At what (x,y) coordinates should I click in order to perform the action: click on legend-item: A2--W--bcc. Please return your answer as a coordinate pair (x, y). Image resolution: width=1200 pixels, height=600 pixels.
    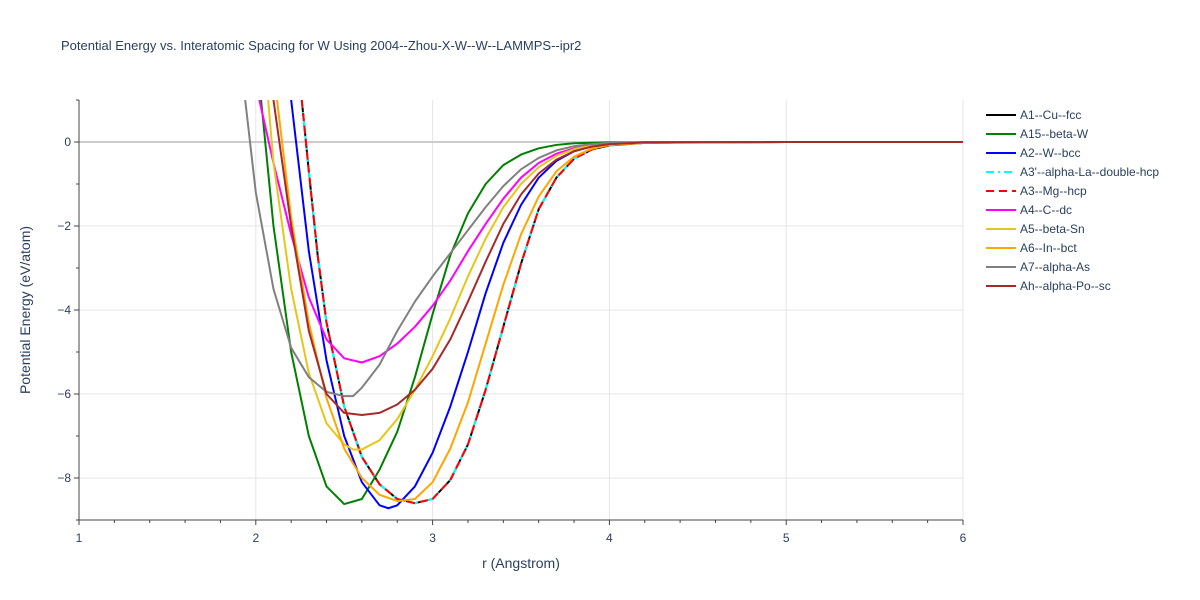
    Looking at the image, I should click on (1033, 153).